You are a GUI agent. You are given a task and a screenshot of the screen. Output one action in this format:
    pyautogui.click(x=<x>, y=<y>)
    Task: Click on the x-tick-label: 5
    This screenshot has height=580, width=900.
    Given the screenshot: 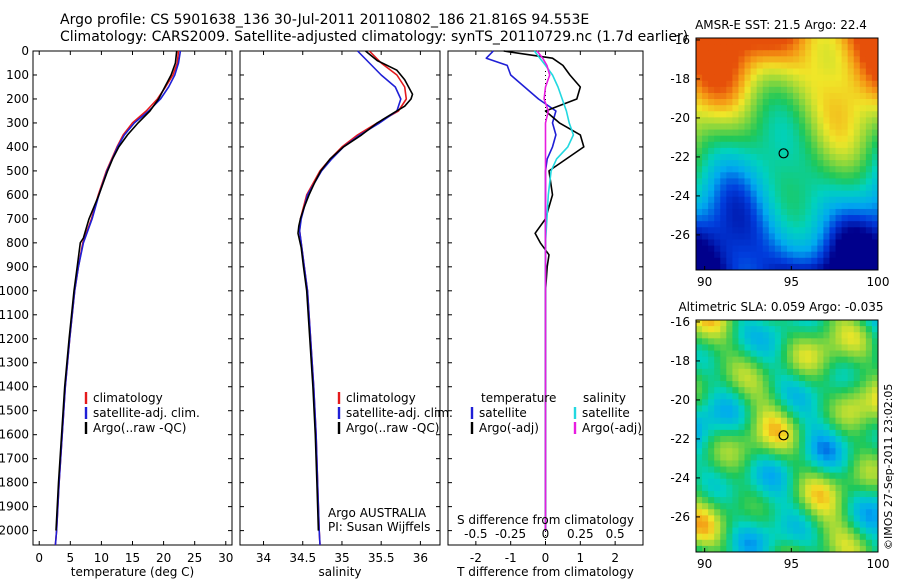 What is the action you would take?
    pyautogui.click(x=70, y=558)
    